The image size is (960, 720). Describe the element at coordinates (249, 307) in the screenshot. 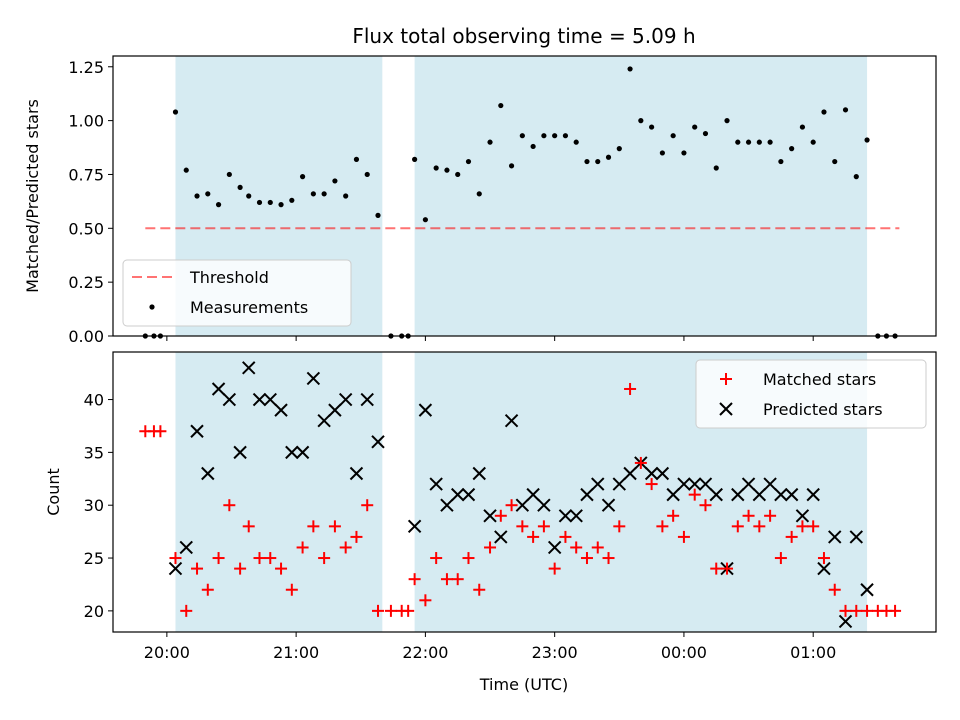

I see `legend-measurement-label: Measurements` at that location.